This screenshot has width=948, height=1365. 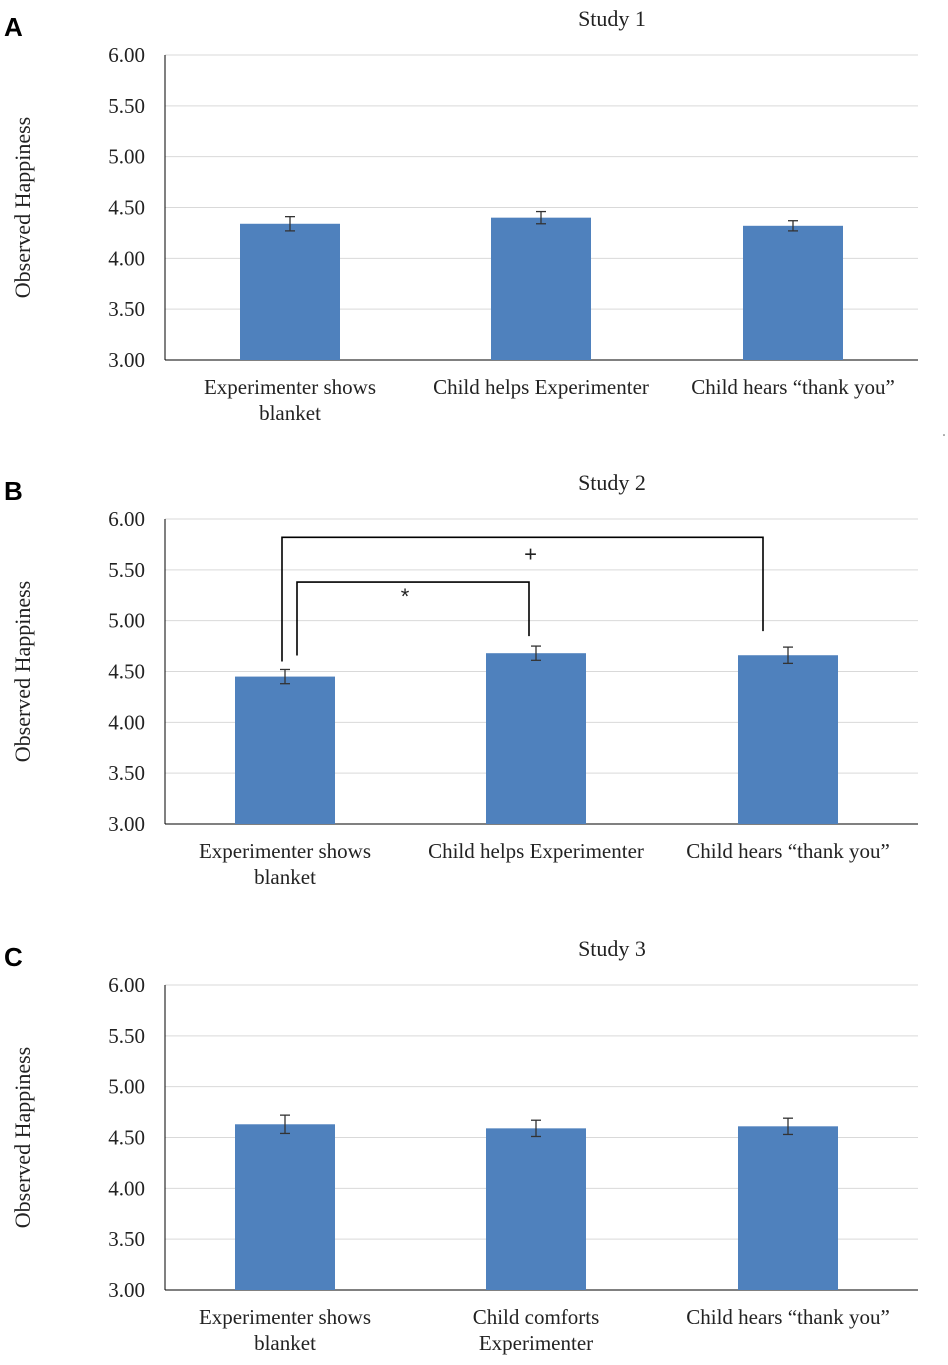 What do you see at coordinates (536, 1343) in the screenshot?
I see `x-category-label: Experimenter` at bounding box center [536, 1343].